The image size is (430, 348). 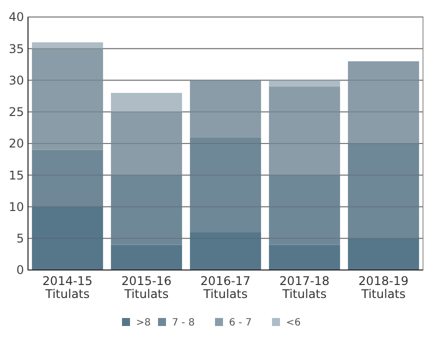 What do you see at coordinates (383, 287) in the screenshot?
I see `x-tick-label: 2018-19 Titulats` at bounding box center [383, 287].